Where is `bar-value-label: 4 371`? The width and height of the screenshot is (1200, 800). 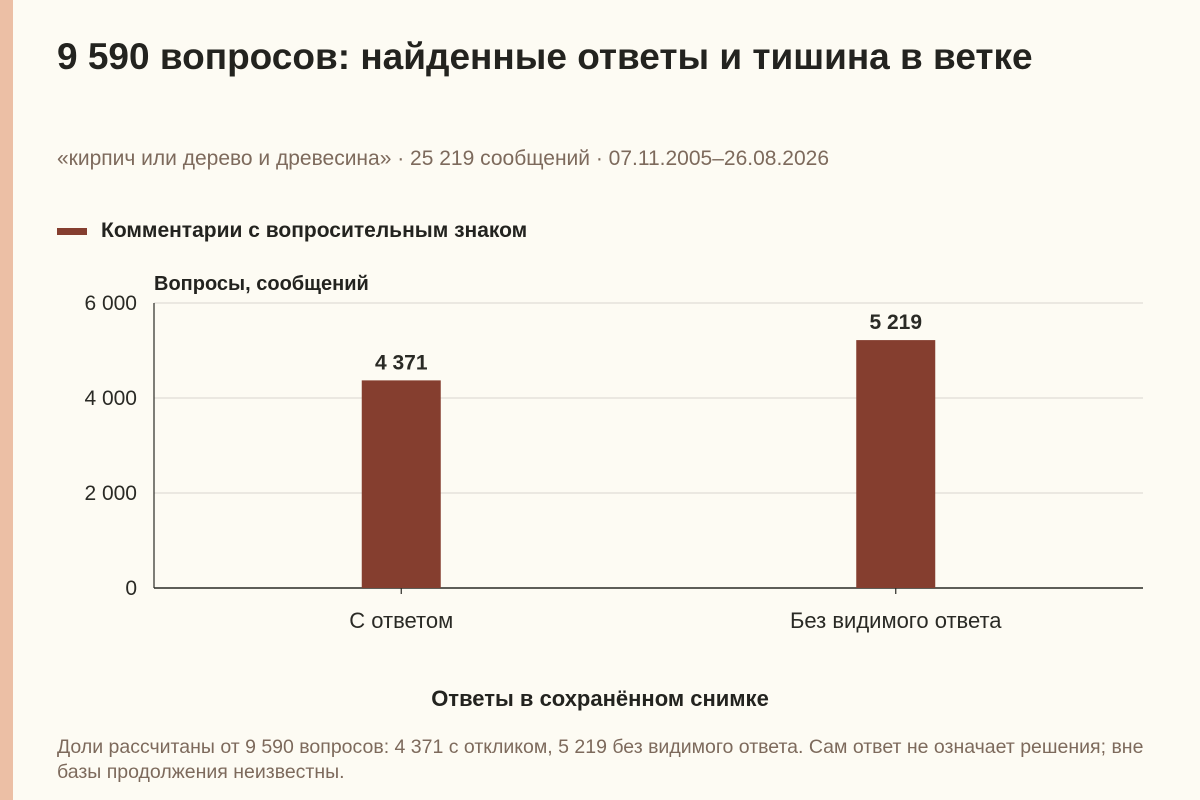 bar-value-label: 4 371 is located at coordinates (401, 362).